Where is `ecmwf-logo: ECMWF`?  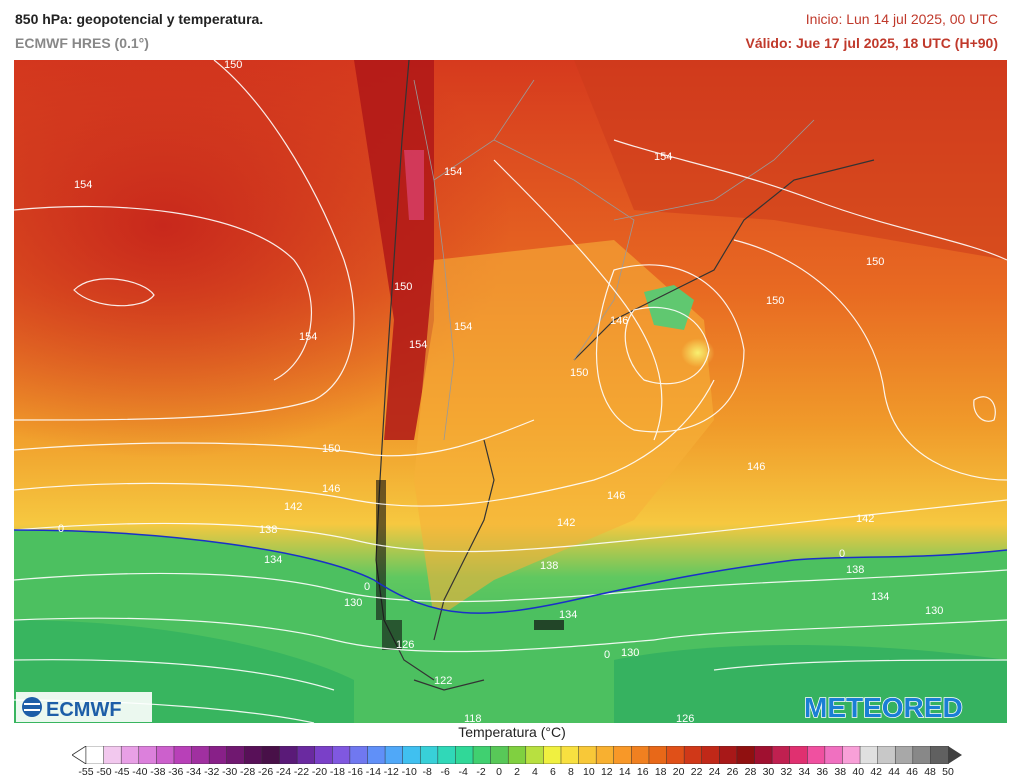 ecmwf-logo: ECMWF is located at coordinates (84, 707).